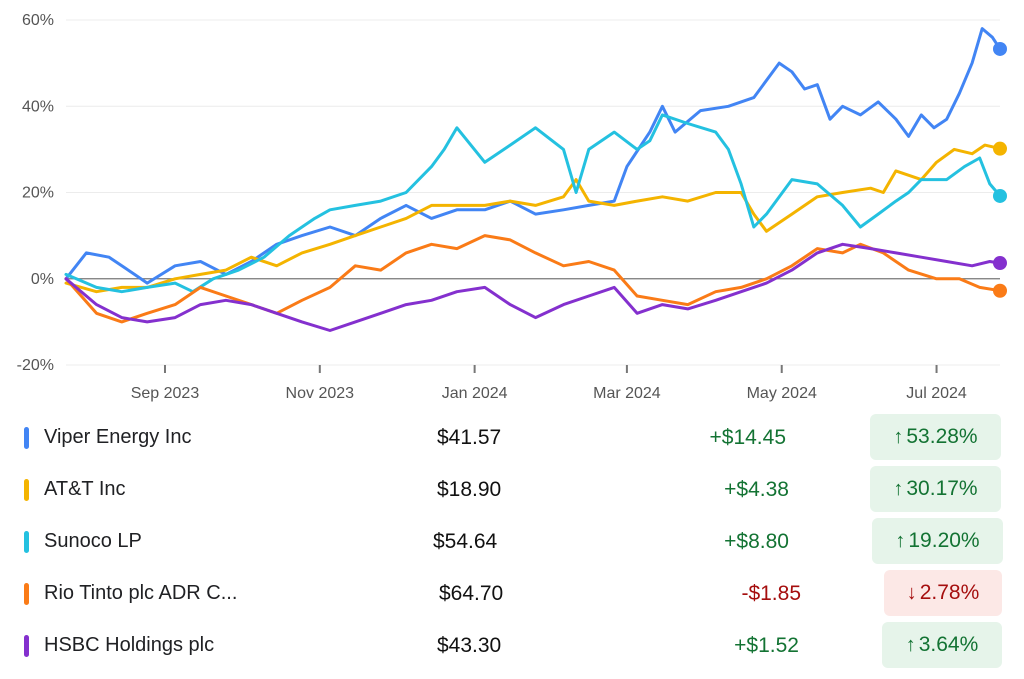  I want to click on x-tick-label: Jul 2024, so click(936, 393).